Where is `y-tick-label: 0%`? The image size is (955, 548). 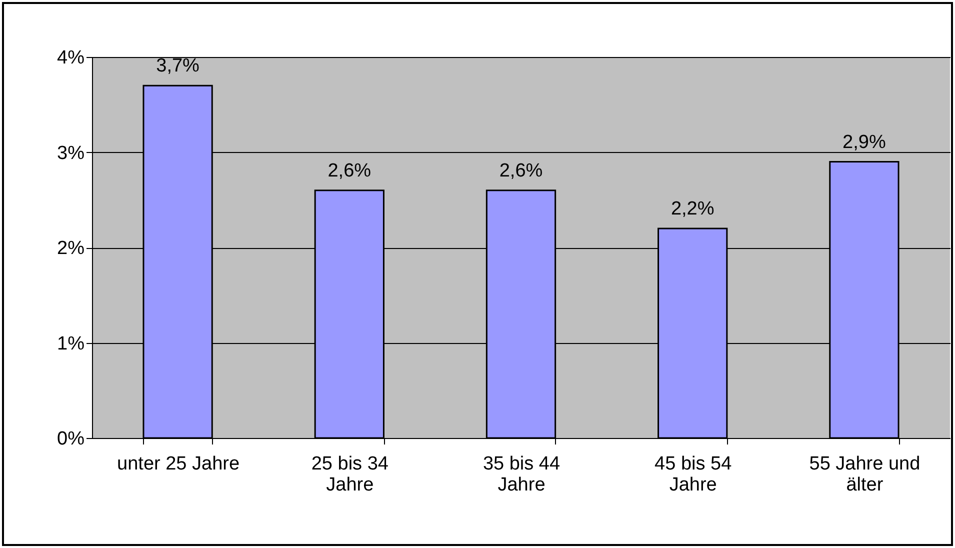 y-tick-label: 0% is located at coordinates (71, 439).